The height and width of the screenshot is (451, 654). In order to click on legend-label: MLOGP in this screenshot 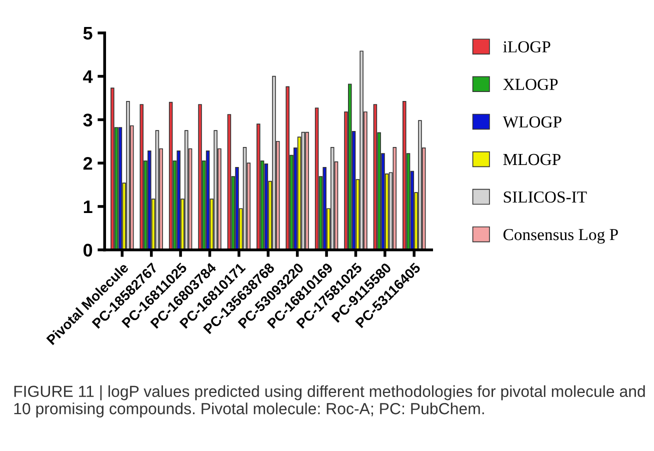, I will do `click(531, 160)`.